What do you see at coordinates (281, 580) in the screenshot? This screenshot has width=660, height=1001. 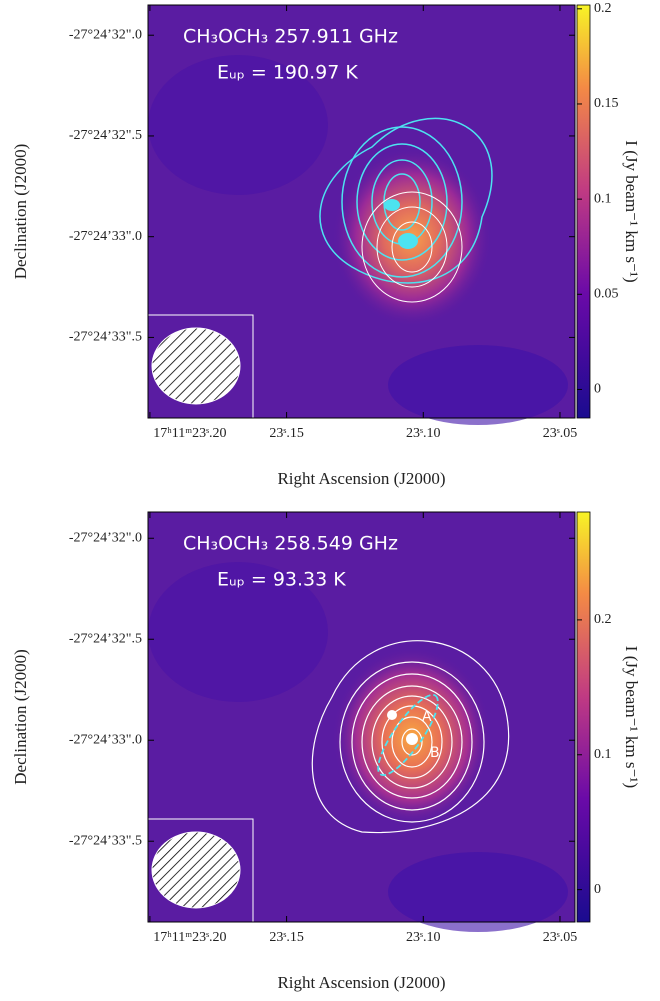 I see `subtitle: Eᵤₚ = 93.33 K` at bounding box center [281, 580].